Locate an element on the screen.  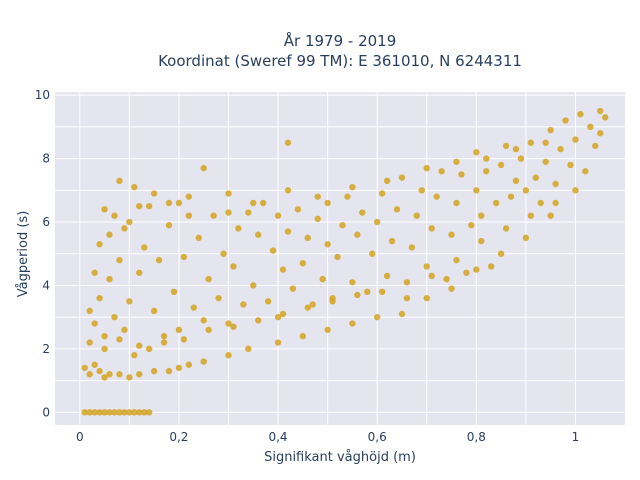
y-tick-labels: 0 2 4 6 8 10 is located at coordinates (42, 253).